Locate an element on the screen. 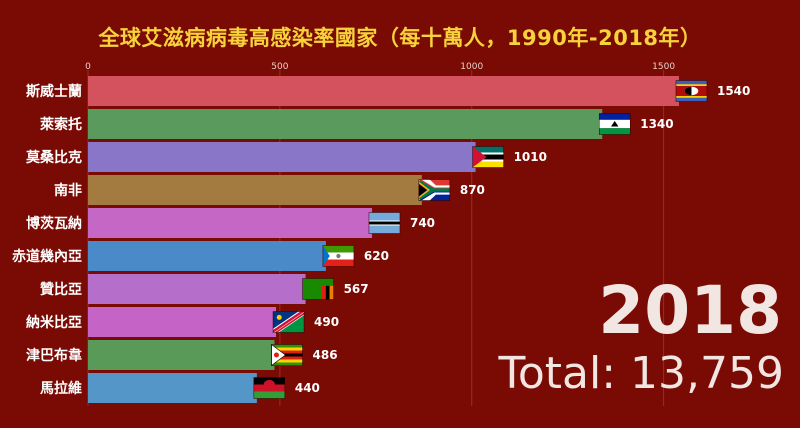  value-label: 740 is located at coordinates (422, 223).